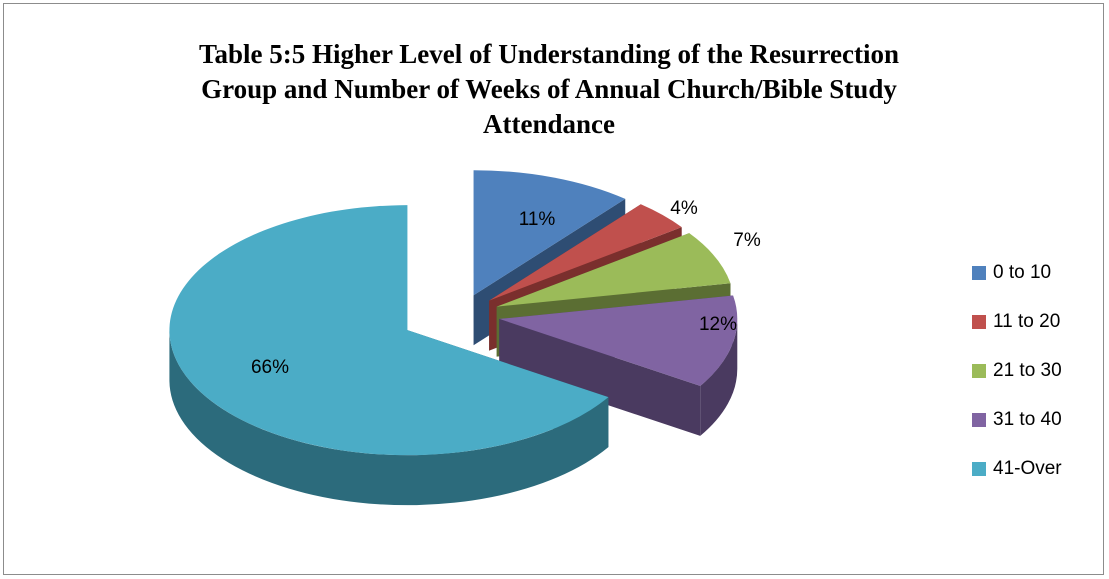  Describe the element at coordinates (549, 124) in the screenshot. I see `chart-title-line-3: Attendance` at that location.